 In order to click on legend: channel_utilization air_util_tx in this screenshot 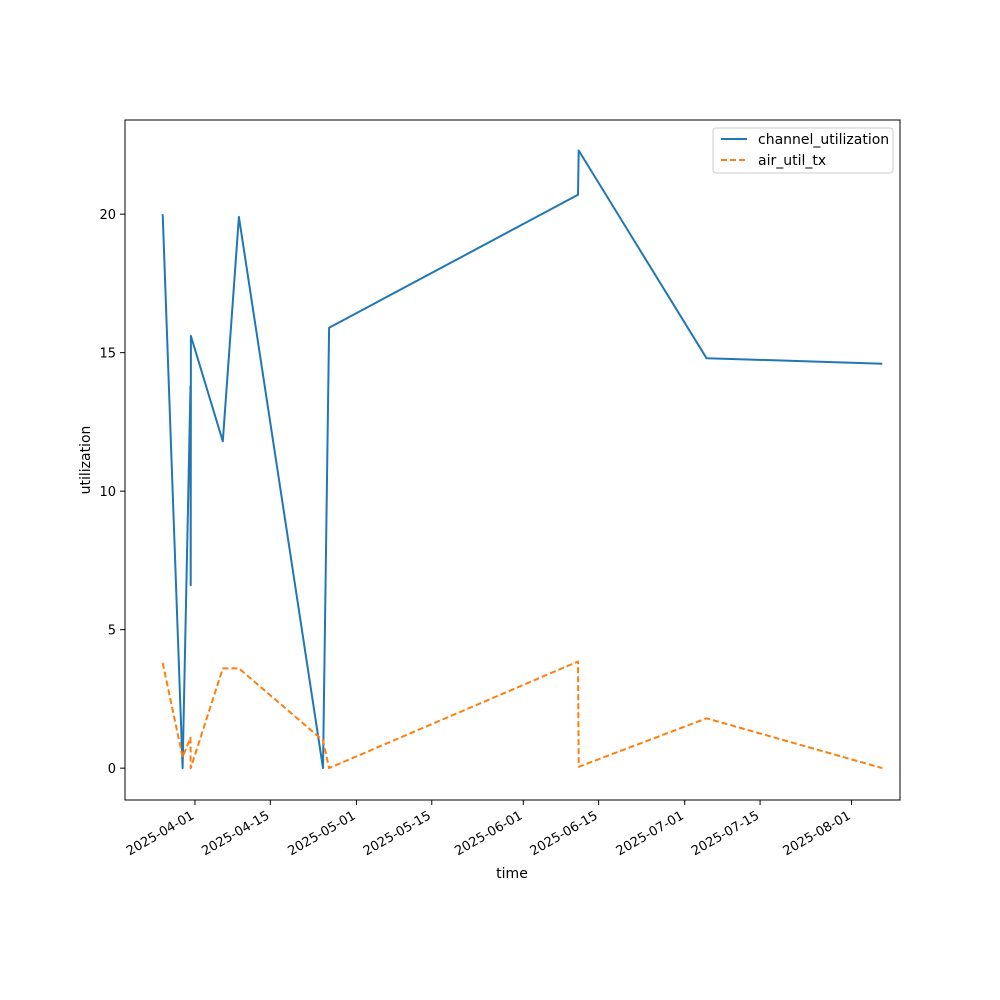, I will do `click(803, 150)`.